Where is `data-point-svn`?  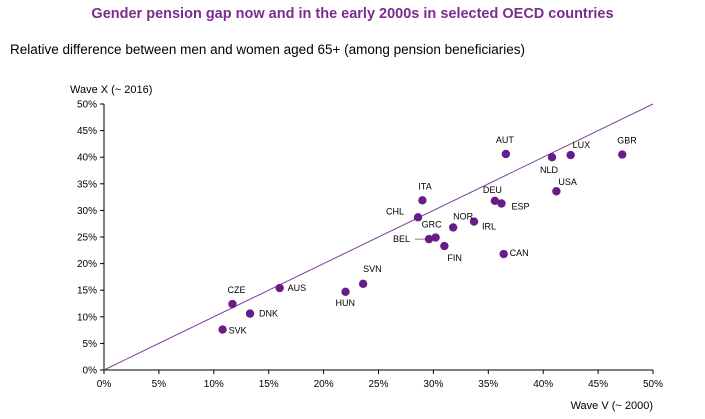 data-point-svn is located at coordinates (363, 284).